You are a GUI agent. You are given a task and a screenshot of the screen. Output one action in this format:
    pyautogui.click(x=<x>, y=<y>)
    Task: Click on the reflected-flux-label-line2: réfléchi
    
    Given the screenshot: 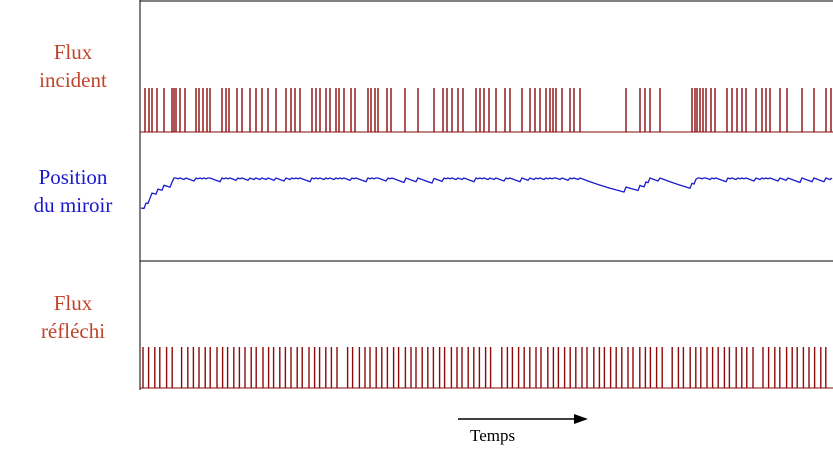 What is the action you would take?
    pyautogui.click(x=73, y=331)
    